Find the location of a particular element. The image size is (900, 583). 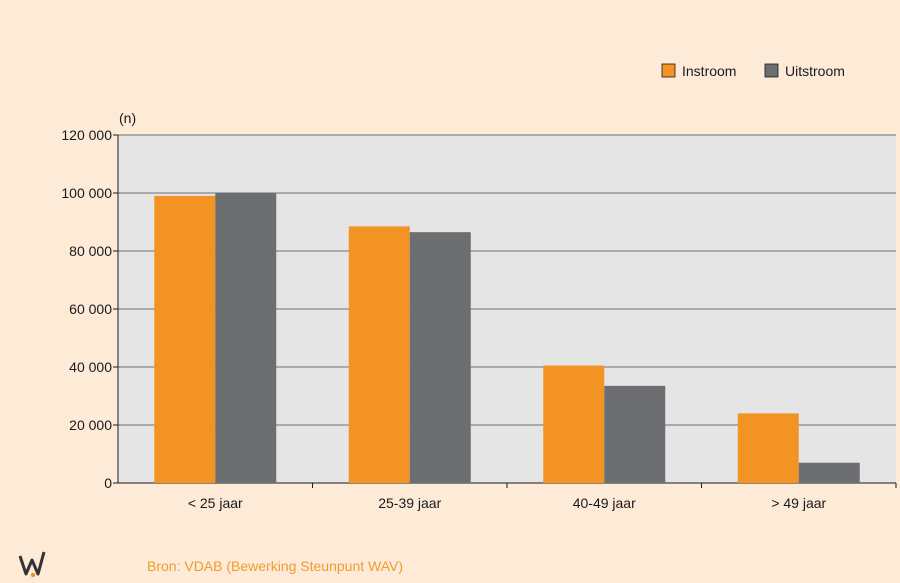

x-category-label: 40-49 jaar is located at coordinates (604, 503).